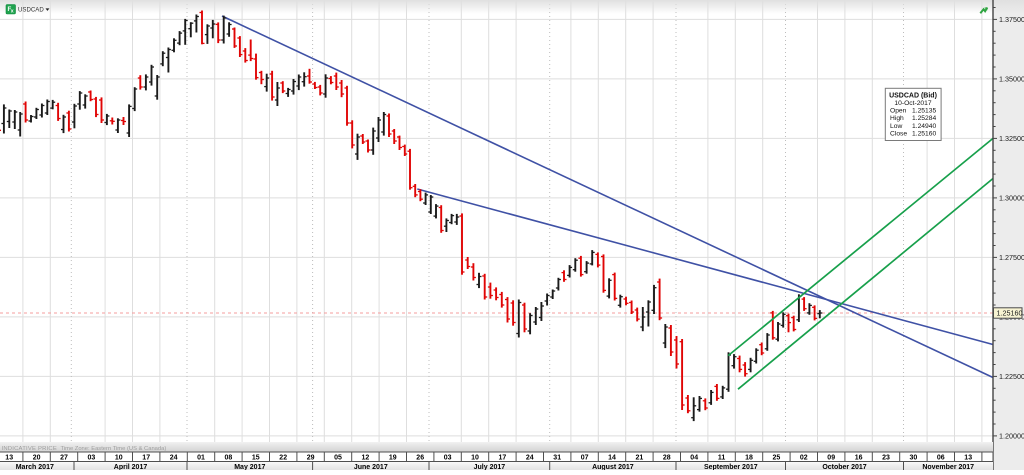 The width and height of the screenshot is (1024, 475). Describe the element at coordinates (831, 458) in the screenshot. I see `svg-text: 09` at that location.